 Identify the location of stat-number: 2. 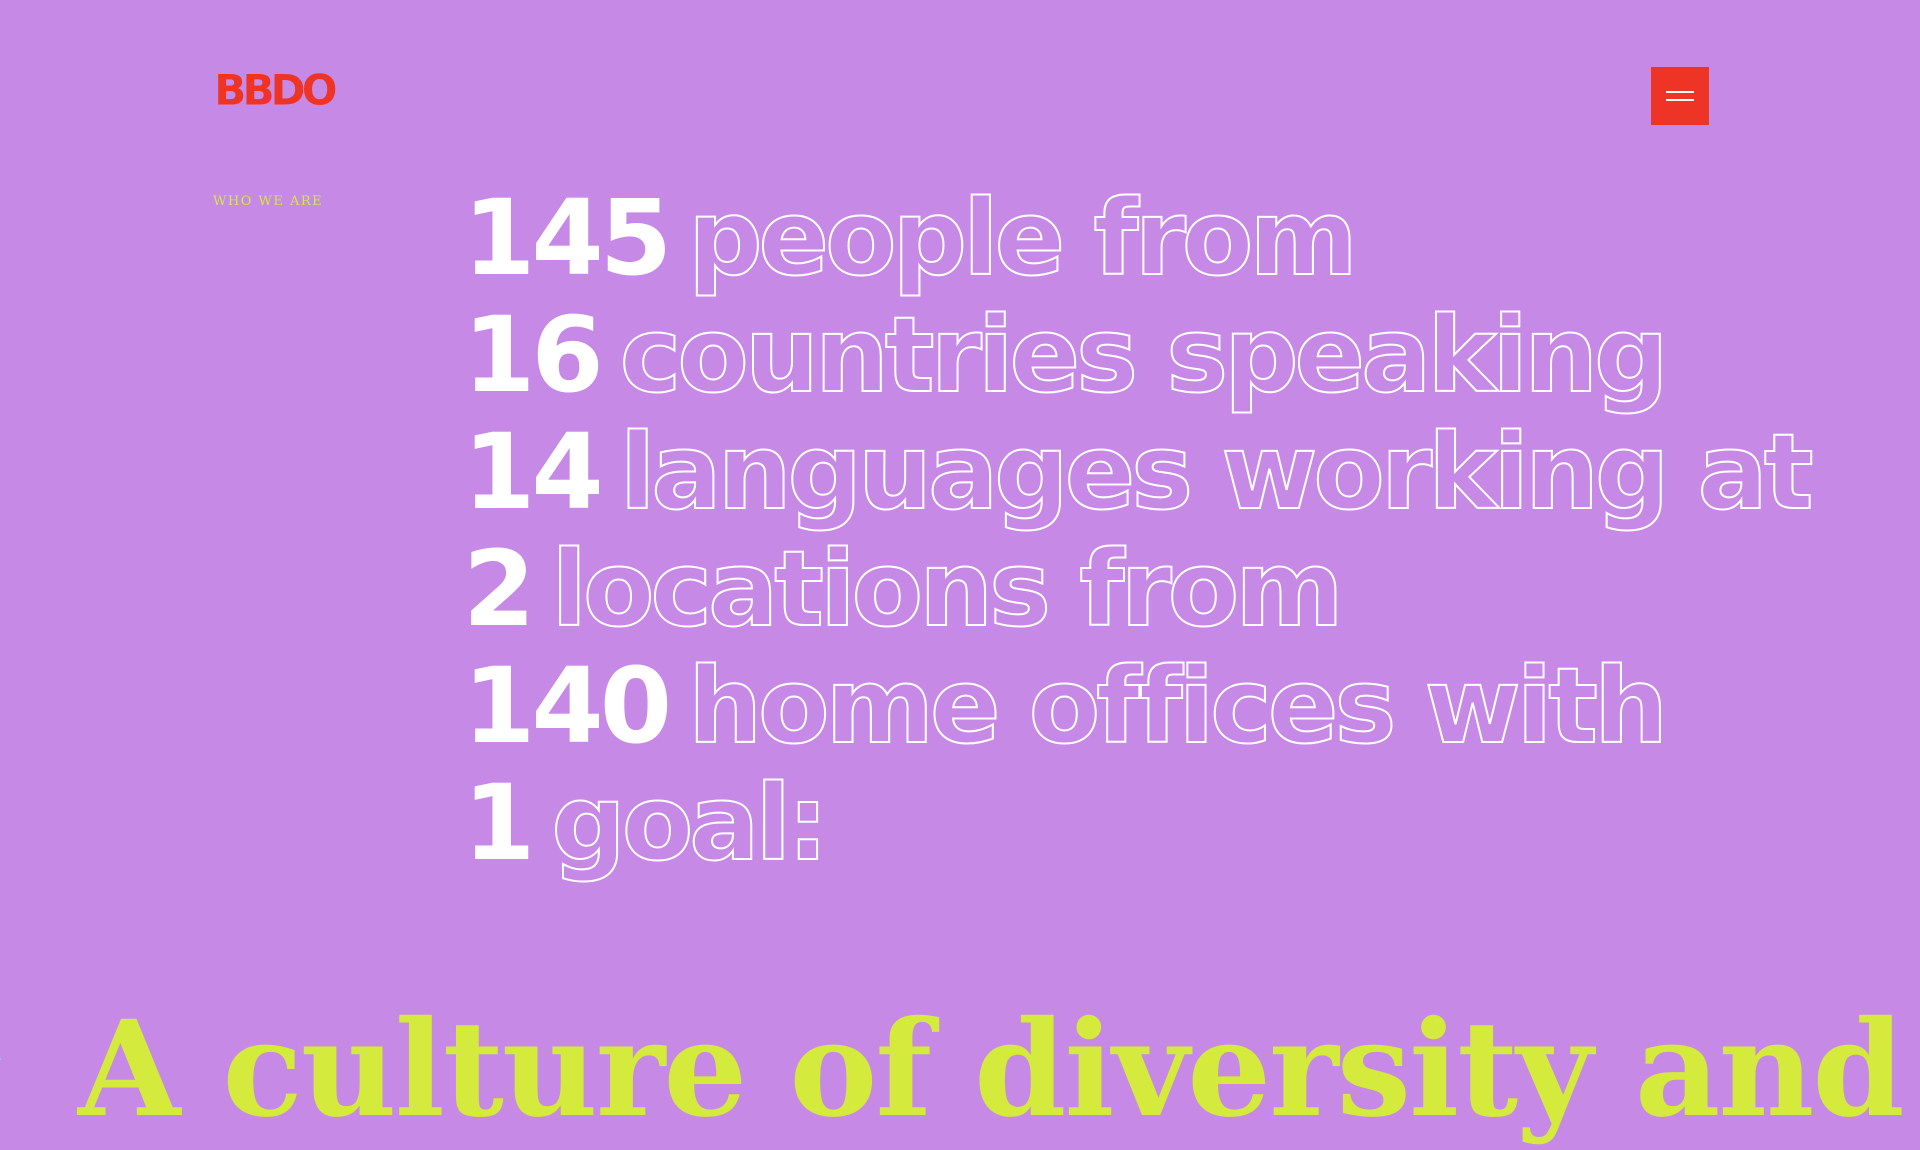
(499, 589).